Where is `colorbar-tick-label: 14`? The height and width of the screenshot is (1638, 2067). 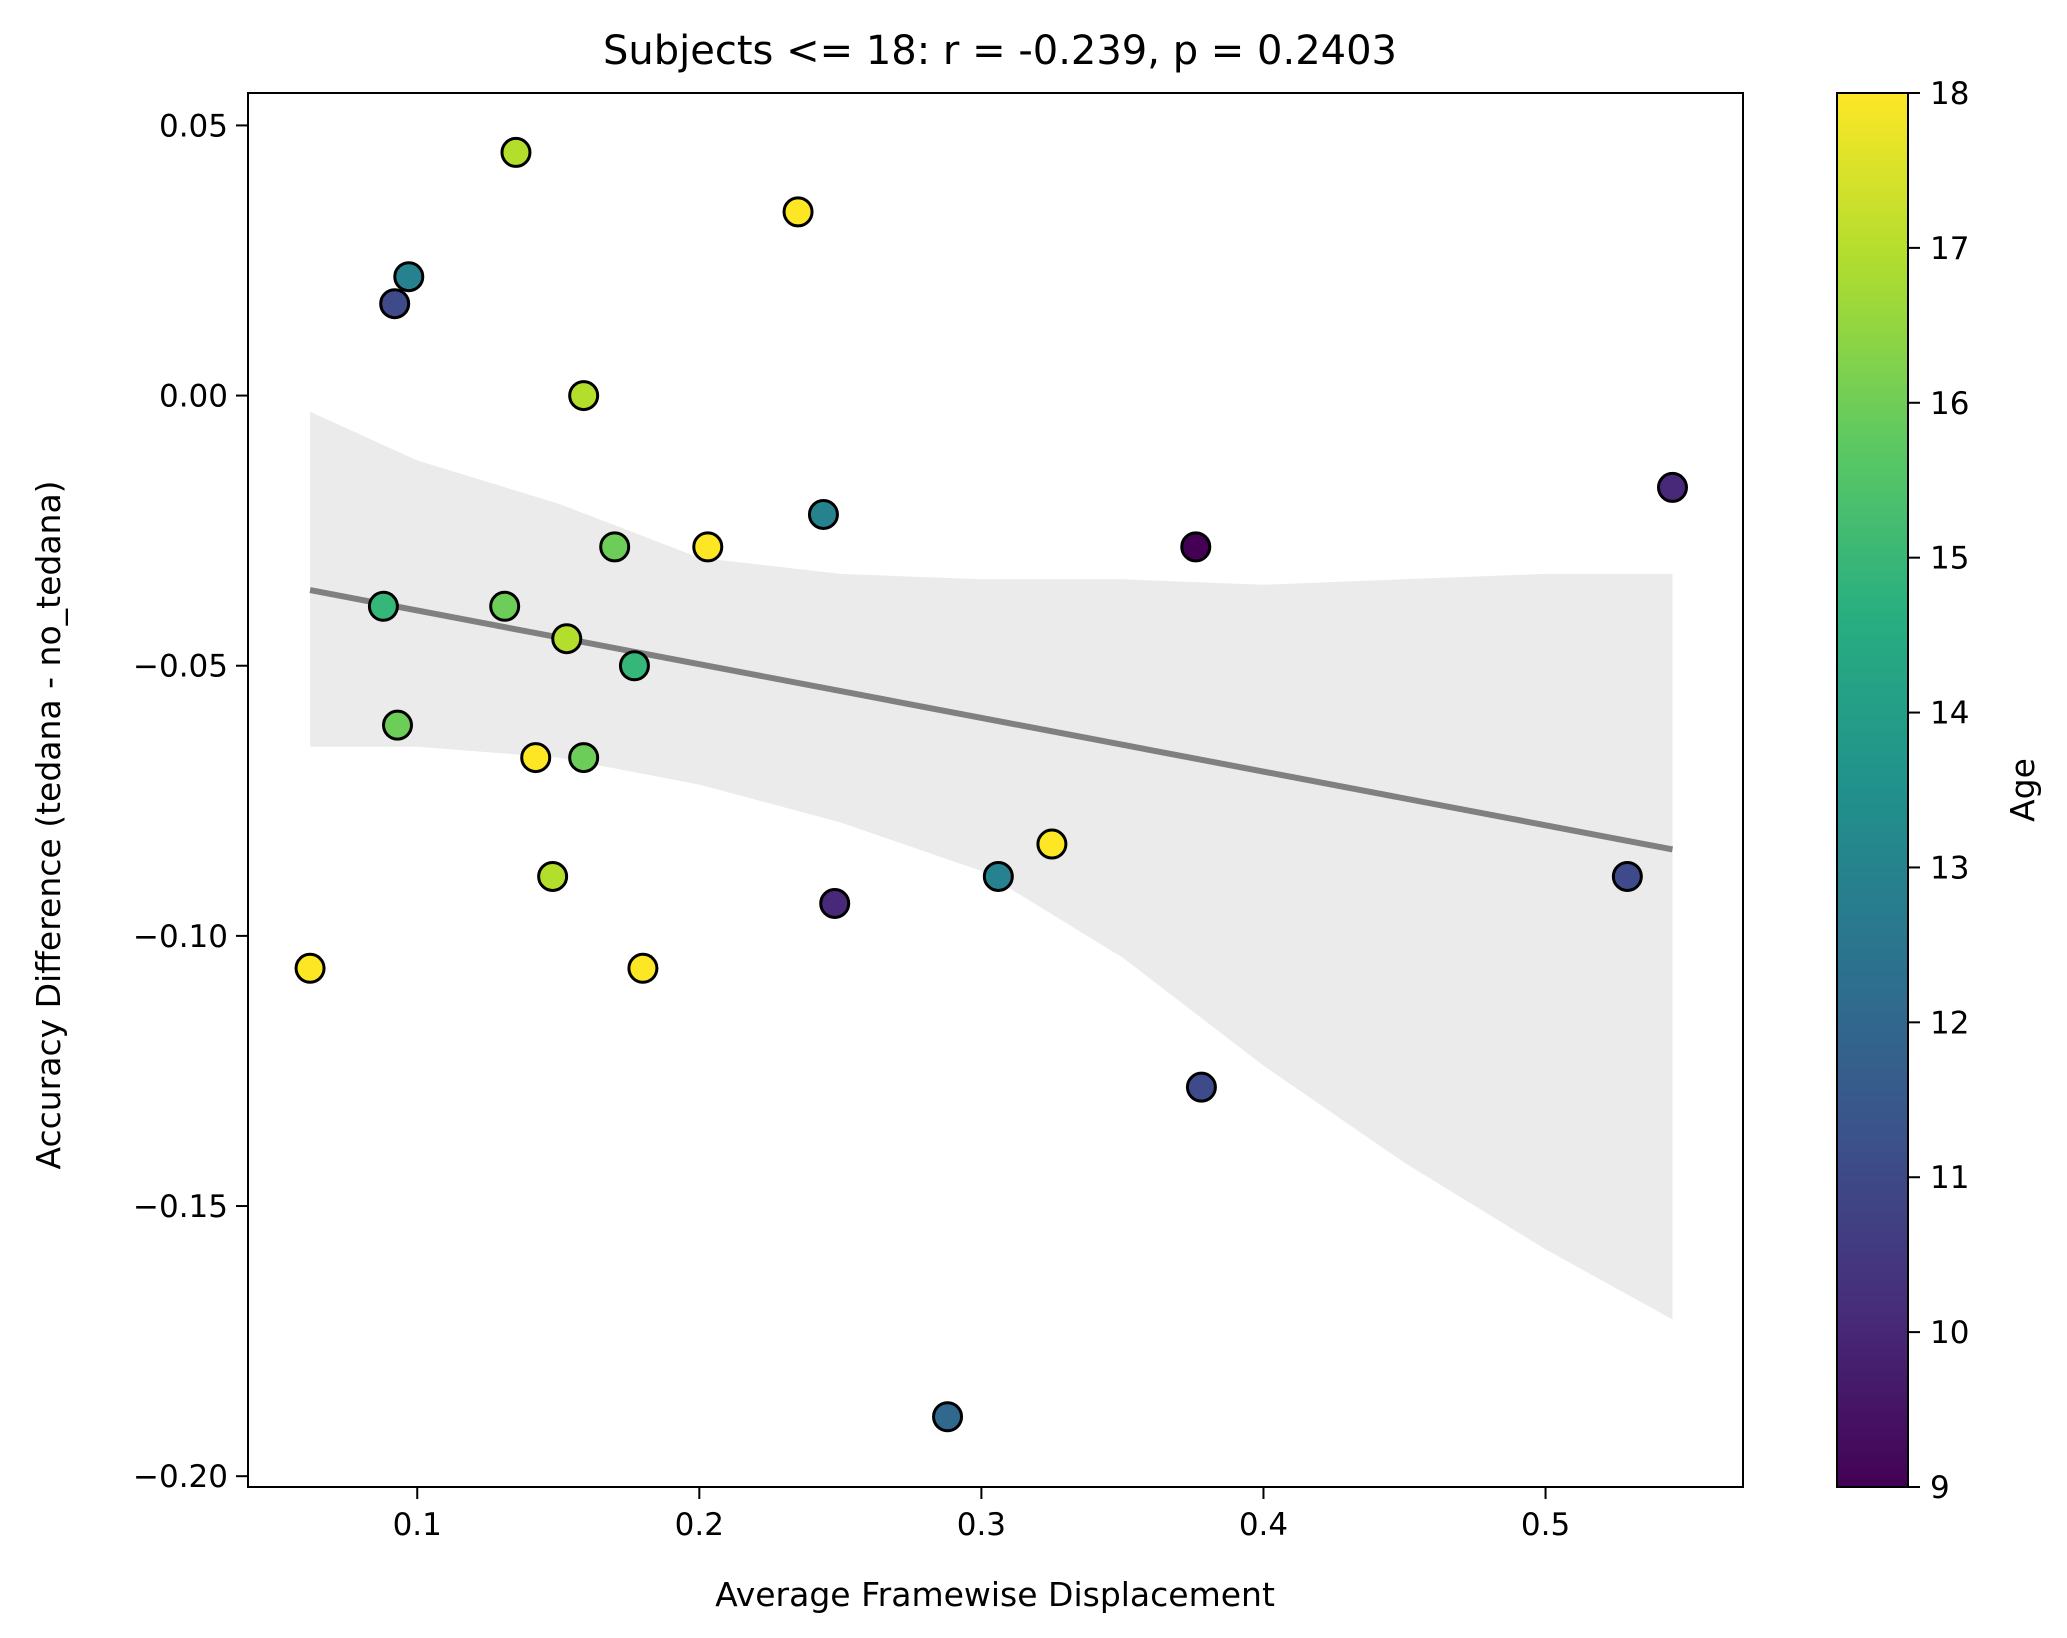
colorbar-tick-label: 14 is located at coordinates (1949, 714).